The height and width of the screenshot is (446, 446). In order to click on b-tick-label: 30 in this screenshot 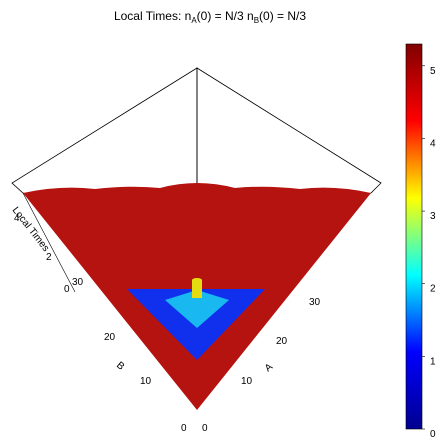, I will do `click(78, 282)`.